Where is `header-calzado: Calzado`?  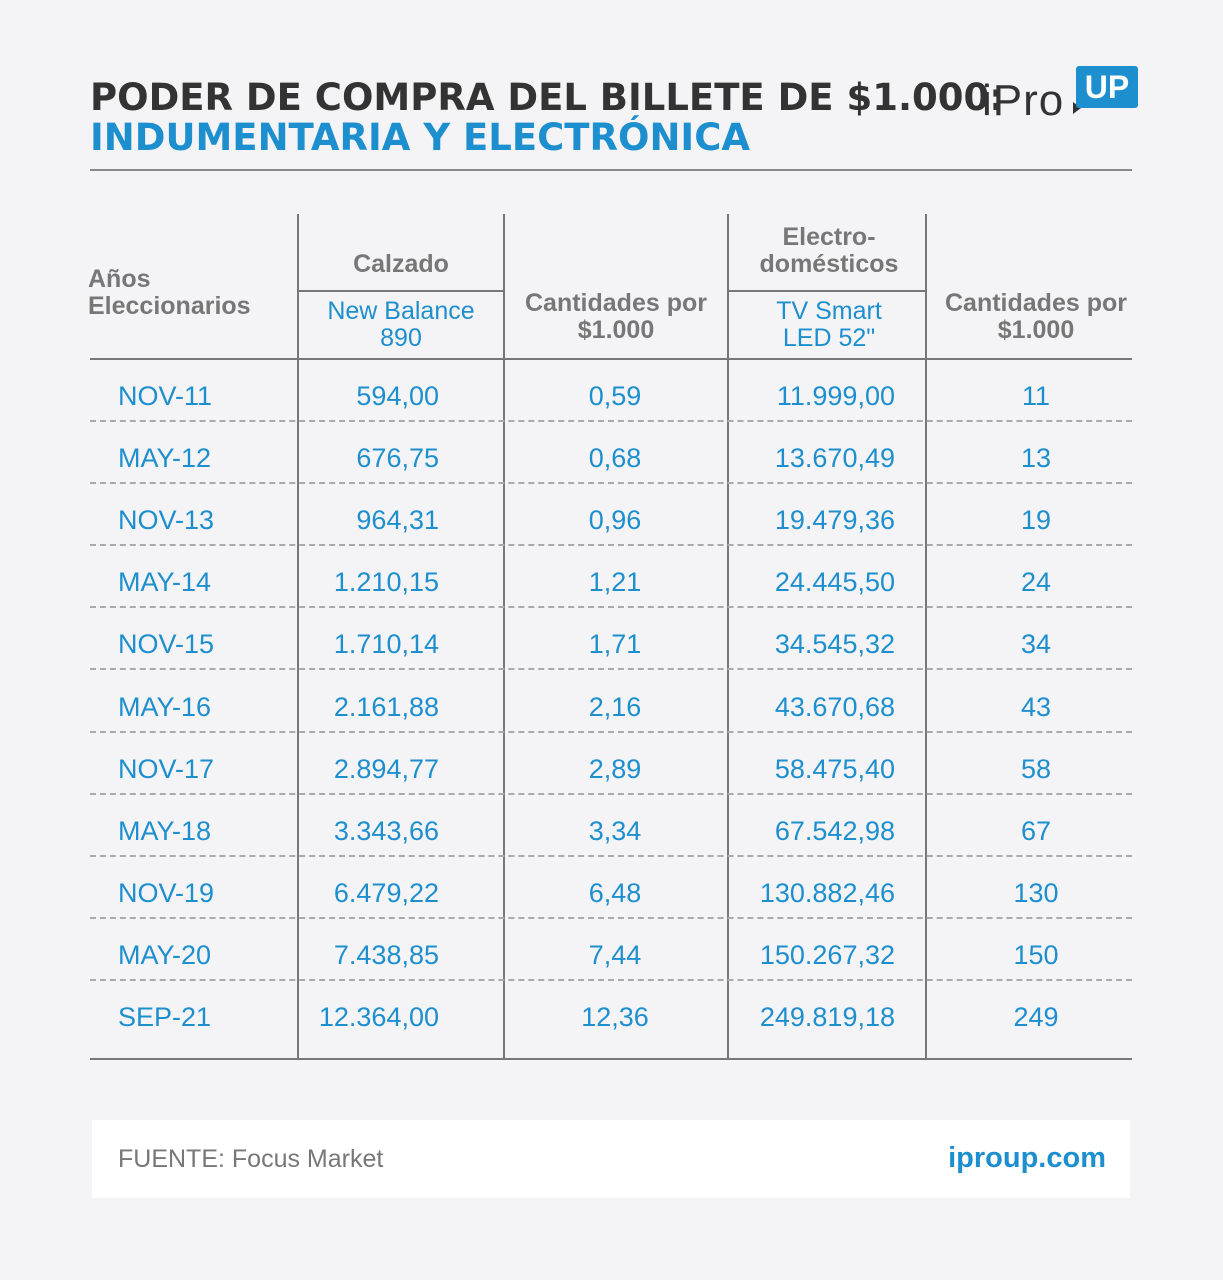 header-calzado: Calzado is located at coordinates (401, 264).